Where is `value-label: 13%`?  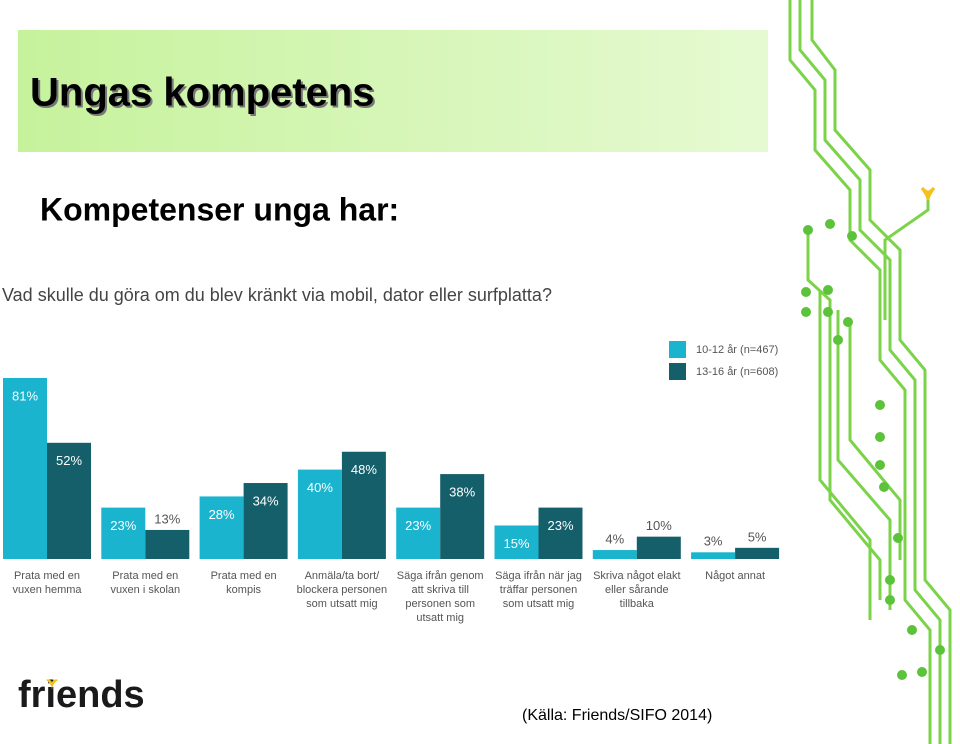
value-label: 13% is located at coordinates (167, 518).